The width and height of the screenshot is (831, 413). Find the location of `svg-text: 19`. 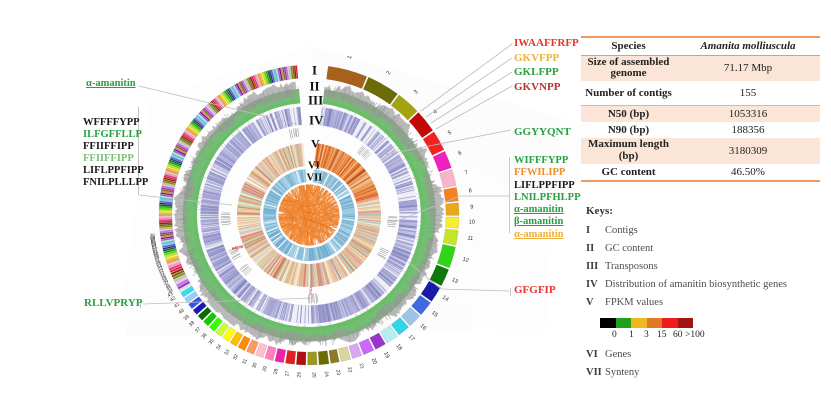

svg-text: 19 is located at coordinates (386, 355).